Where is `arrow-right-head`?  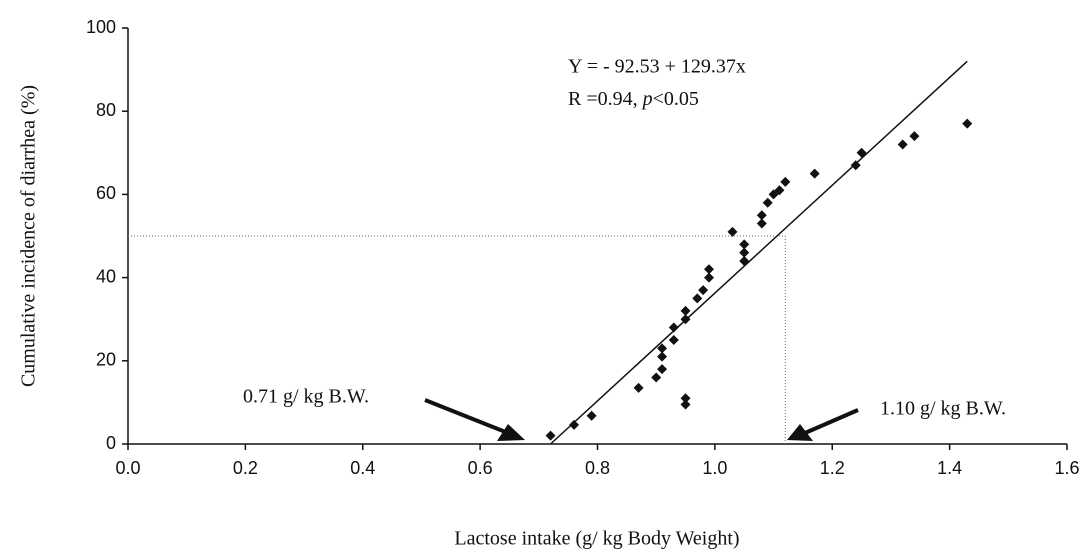 arrow-right-head is located at coordinates (800, 432).